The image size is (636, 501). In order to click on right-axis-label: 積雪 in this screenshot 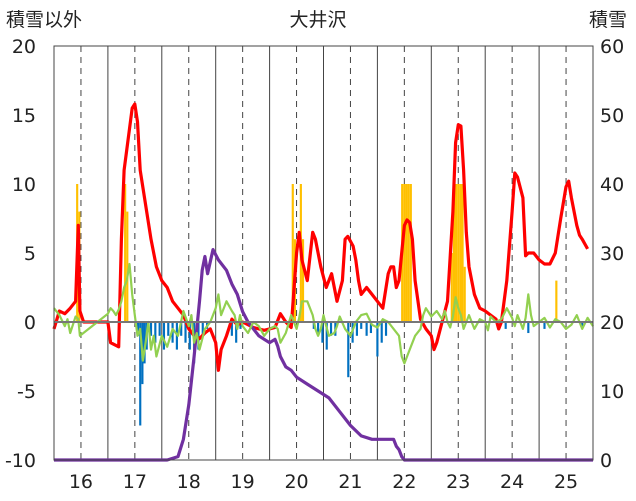, I will do `click(608, 20)`.